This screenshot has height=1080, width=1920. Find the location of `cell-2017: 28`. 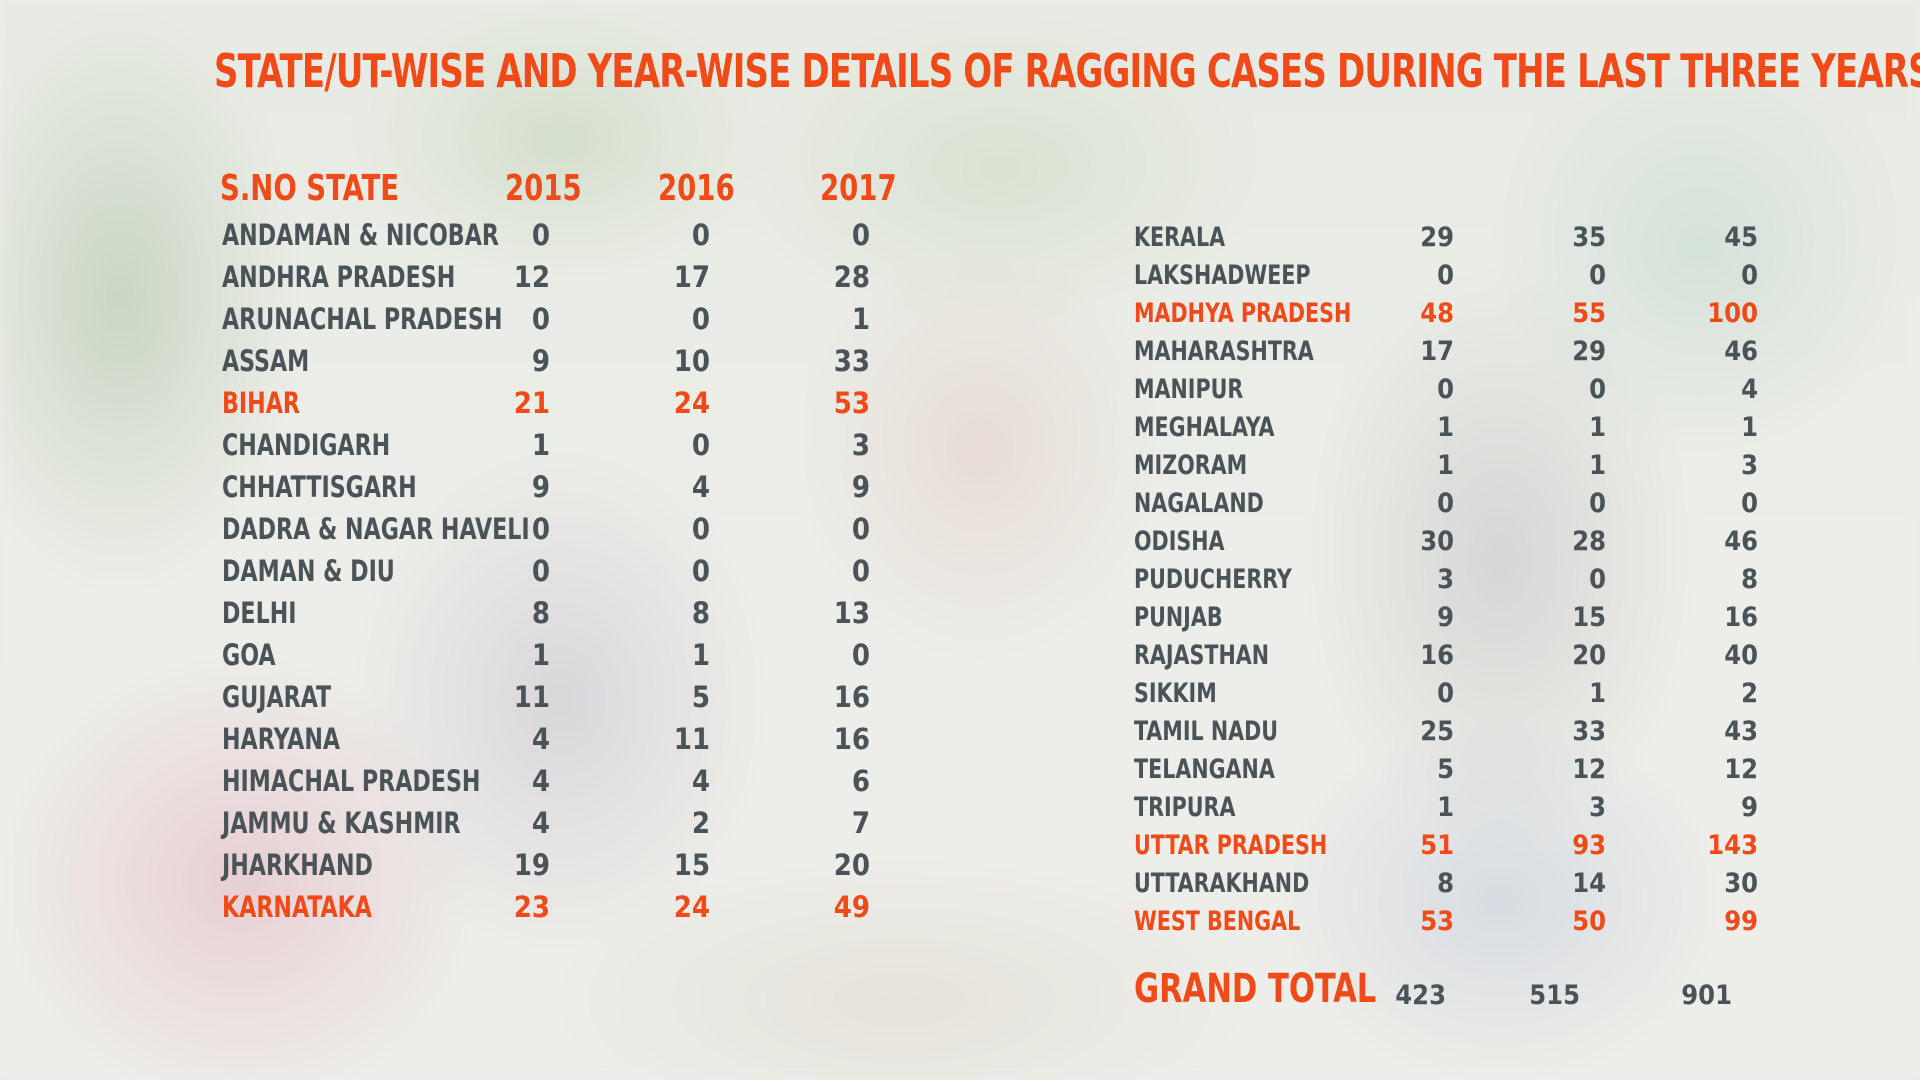

cell-2017: 28 is located at coordinates (851, 277).